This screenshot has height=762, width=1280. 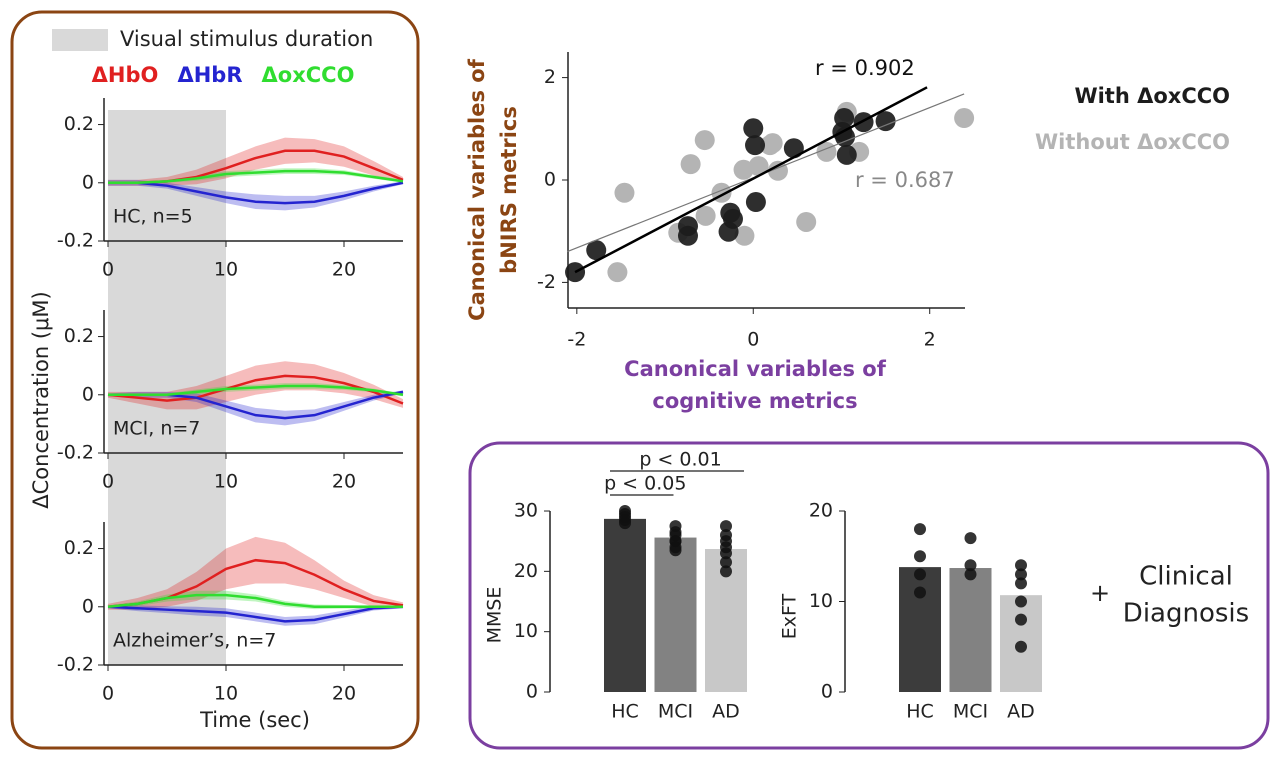 What do you see at coordinates (755, 369) in the screenshot?
I see `x-axis-label: Canonical variables of` at bounding box center [755, 369].